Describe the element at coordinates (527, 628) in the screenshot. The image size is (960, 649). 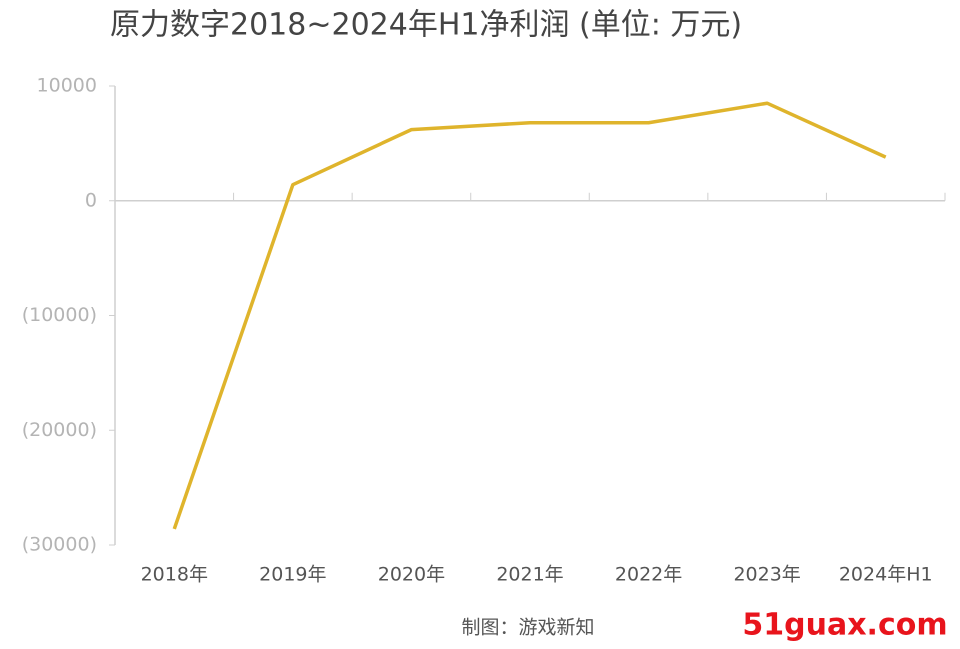
I see `source: 制图：游戏新知` at that location.